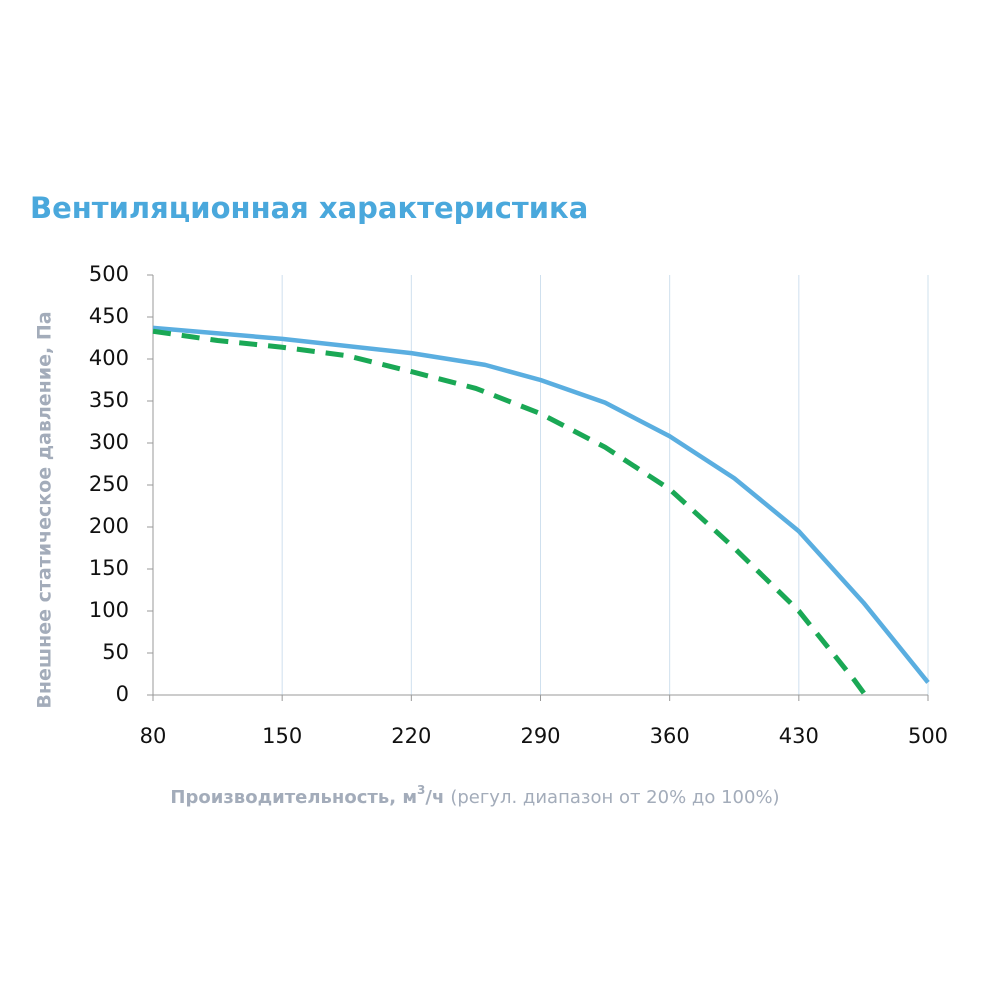  I want to click on y-tick-label: 250, so click(109, 484).